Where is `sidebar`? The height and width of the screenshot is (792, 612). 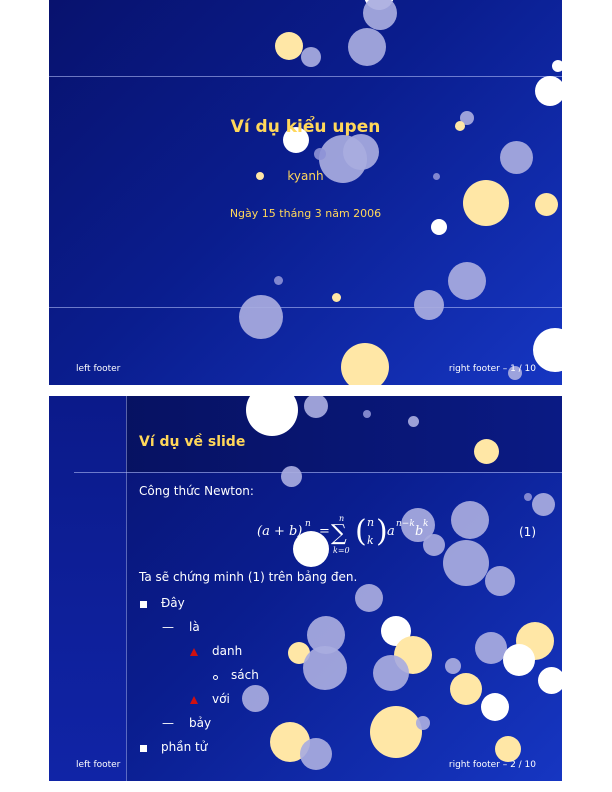
sidebar is located at coordinates (87, 588).